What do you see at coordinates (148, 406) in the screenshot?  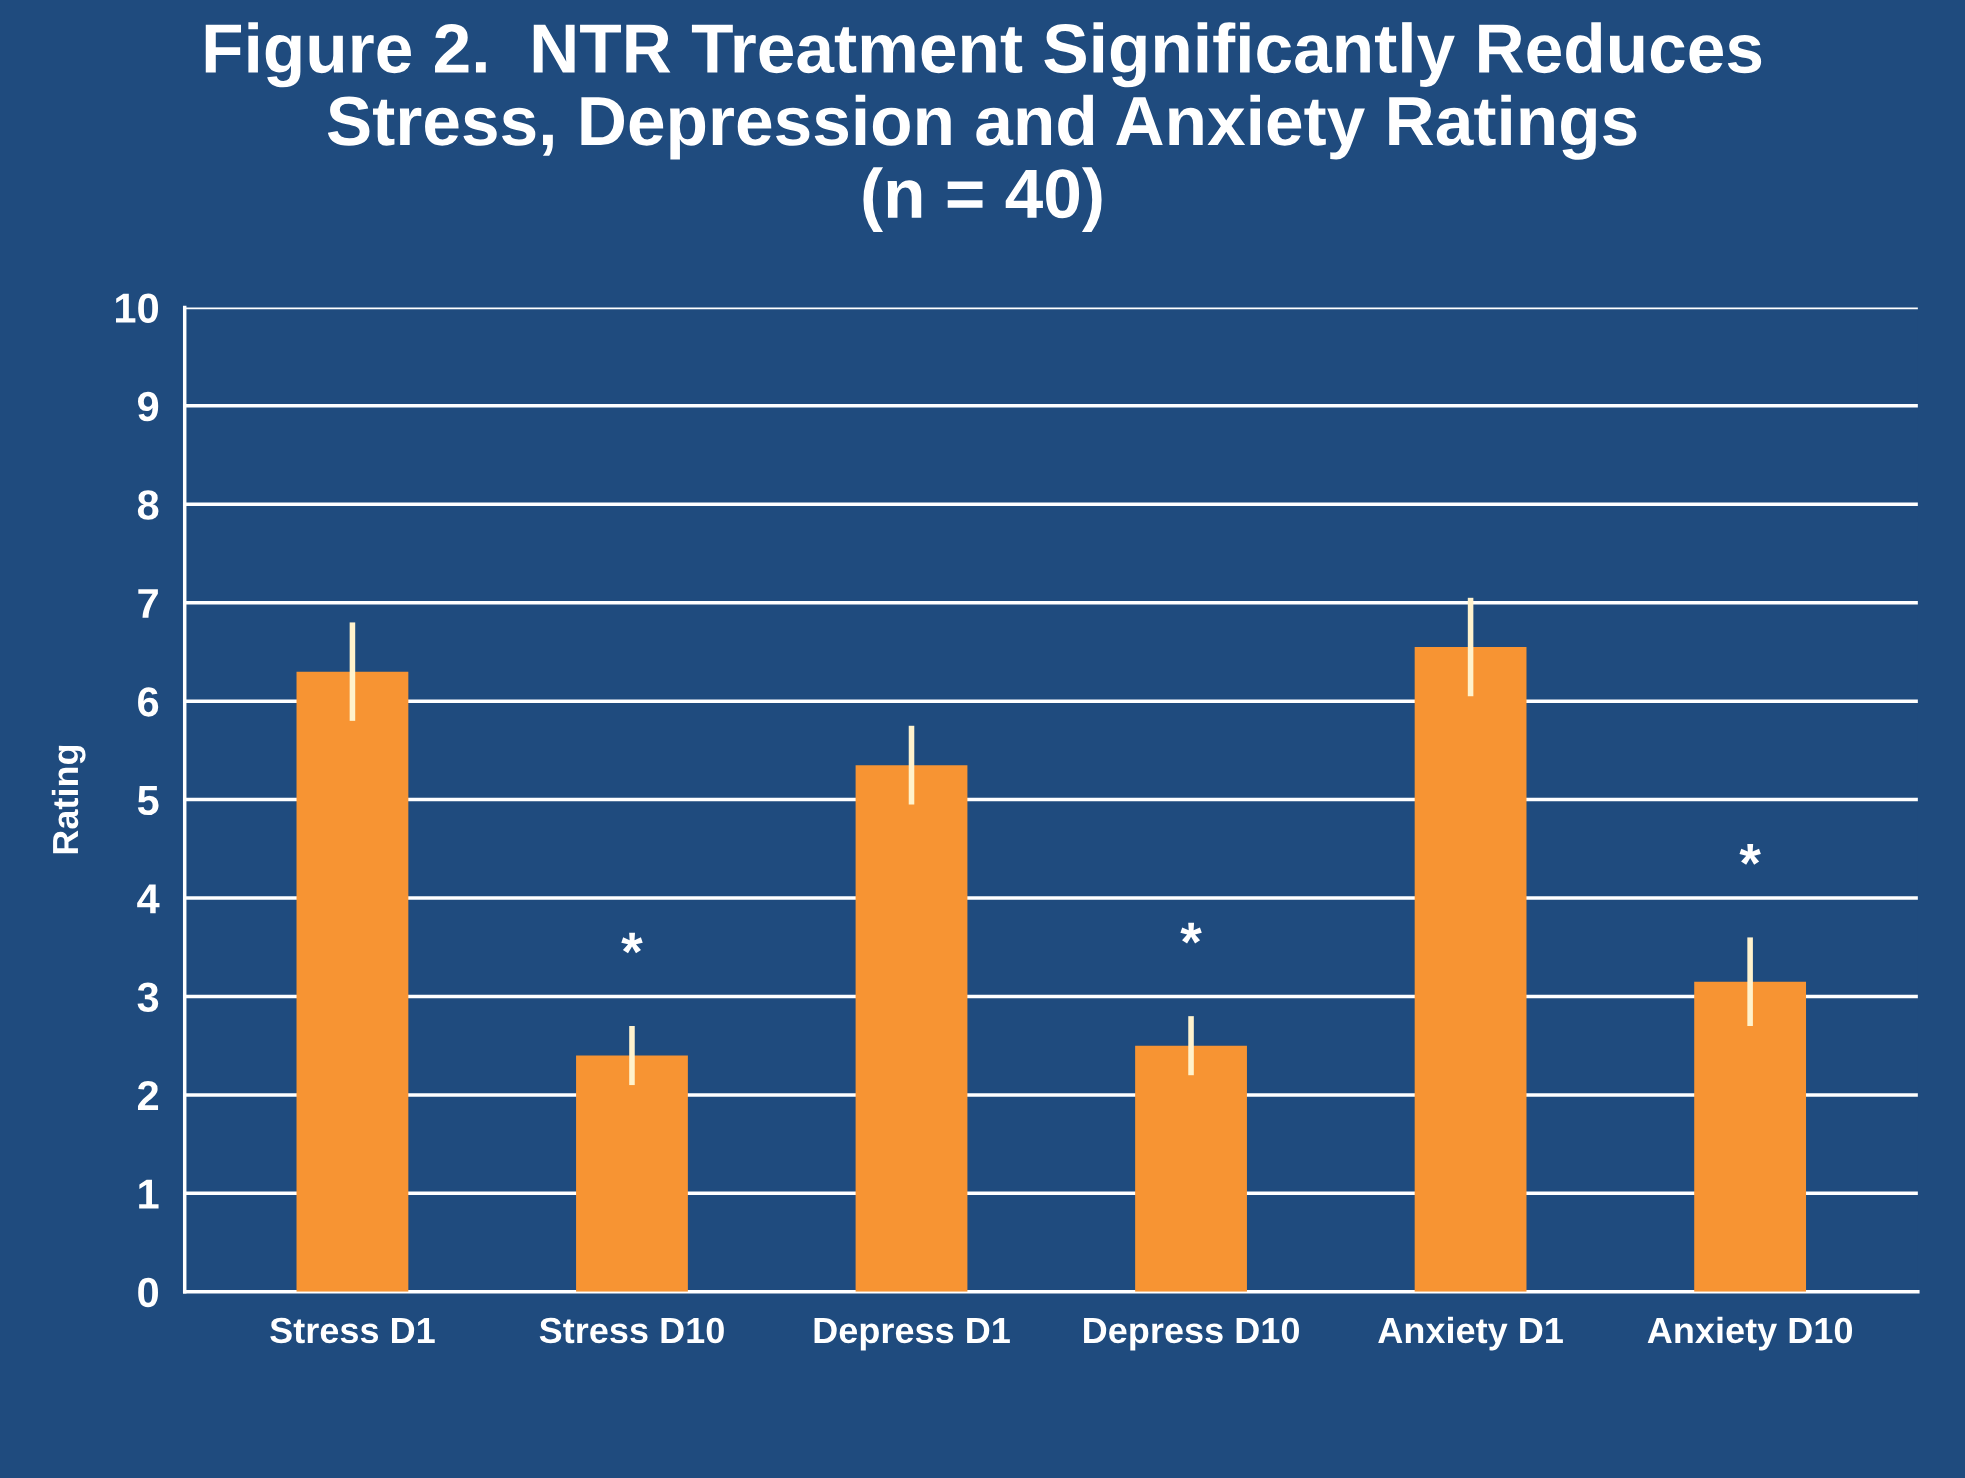 I see `y-tick-label: 9` at bounding box center [148, 406].